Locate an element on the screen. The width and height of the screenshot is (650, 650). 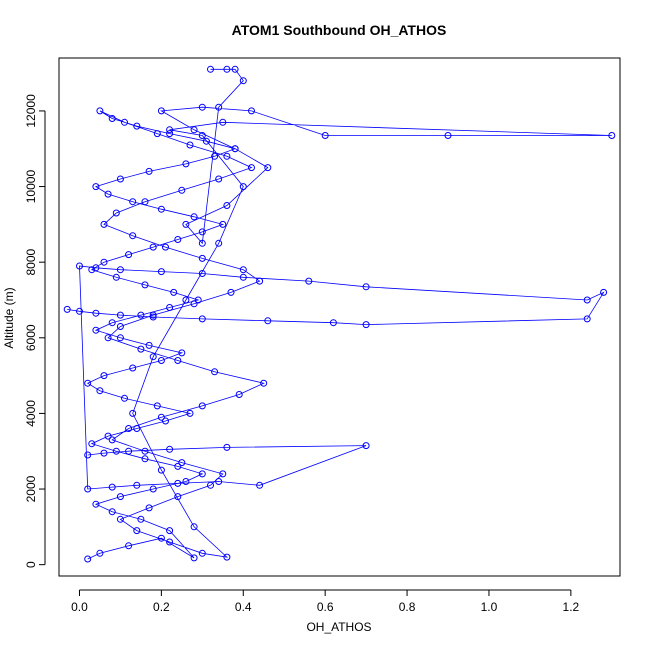
y-tick-label: 0 is located at coordinates (31, 564).